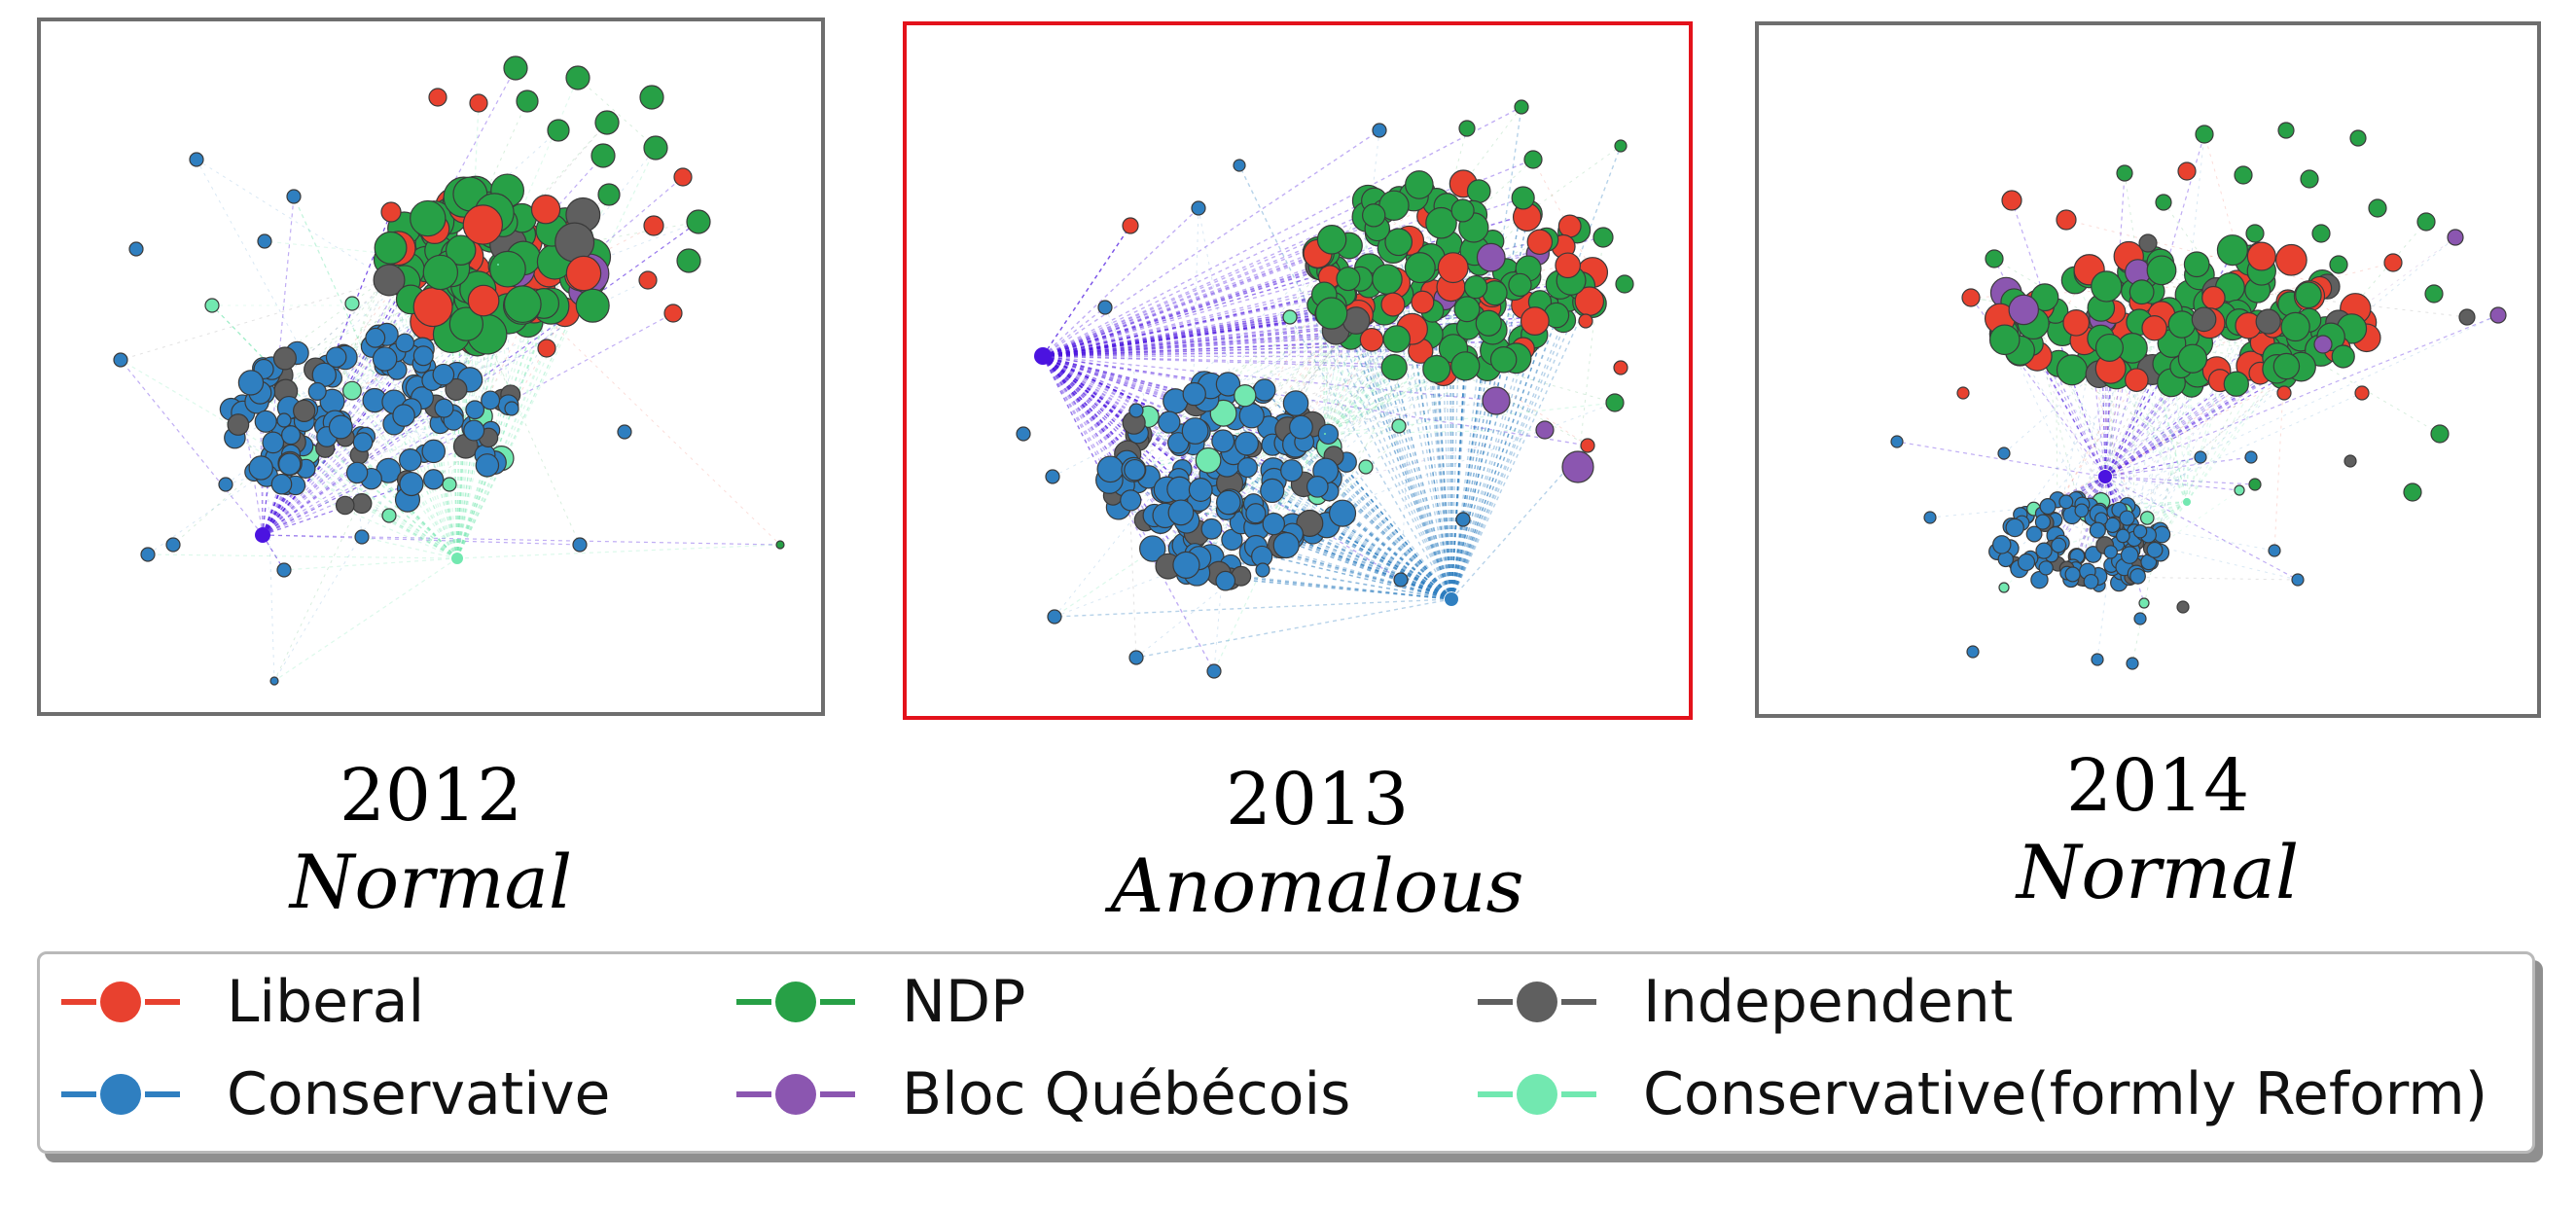 The width and height of the screenshot is (2576, 1214). Describe the element at coordinates (964, 1002) in the screenshot. I see `legend-label: NDP` at that location.